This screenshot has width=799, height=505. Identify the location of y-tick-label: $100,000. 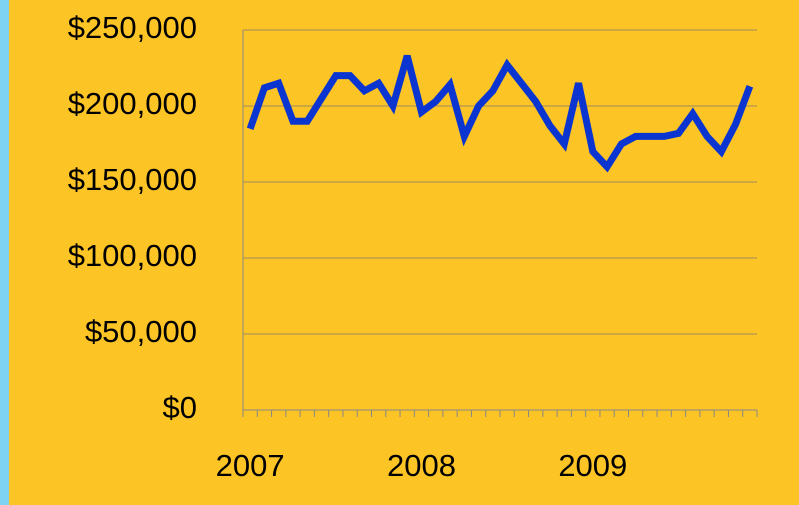
(132, 255).